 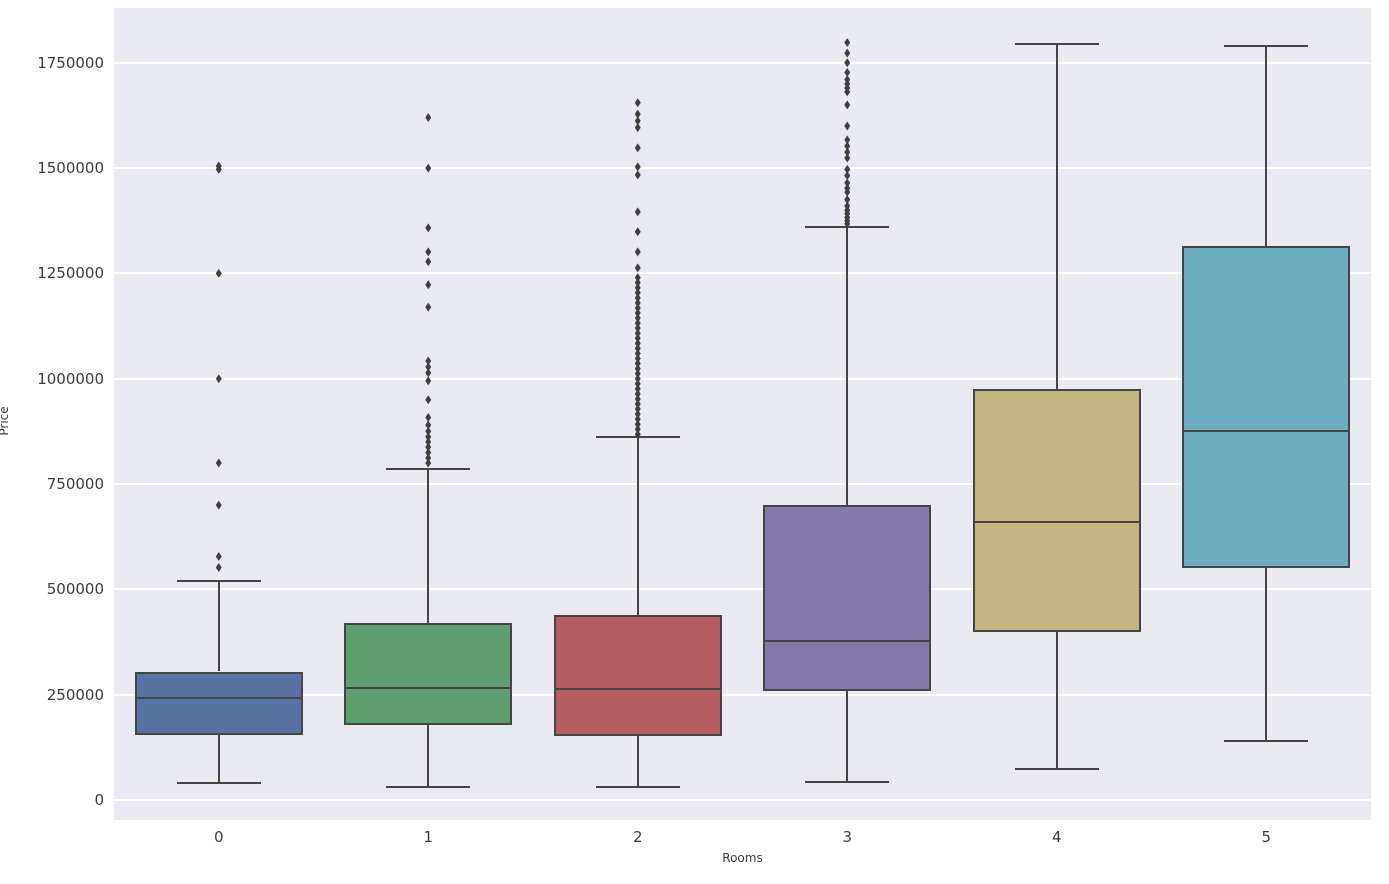 What do you see at coordinates (847, 837) in the screenshot?
I see `x-tick-label-3: 3` at bounding box center [847, 837].